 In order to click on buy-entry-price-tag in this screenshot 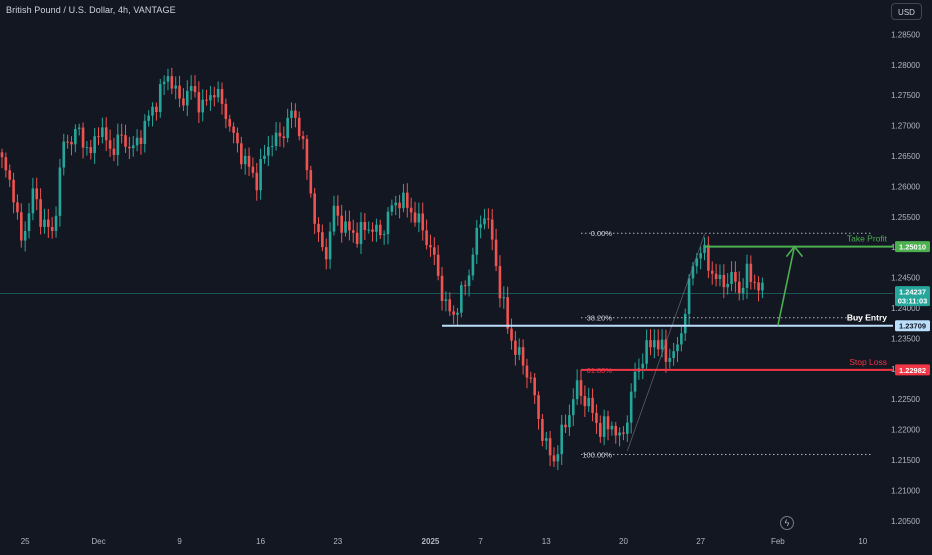, I will do `click(912, 326)`.